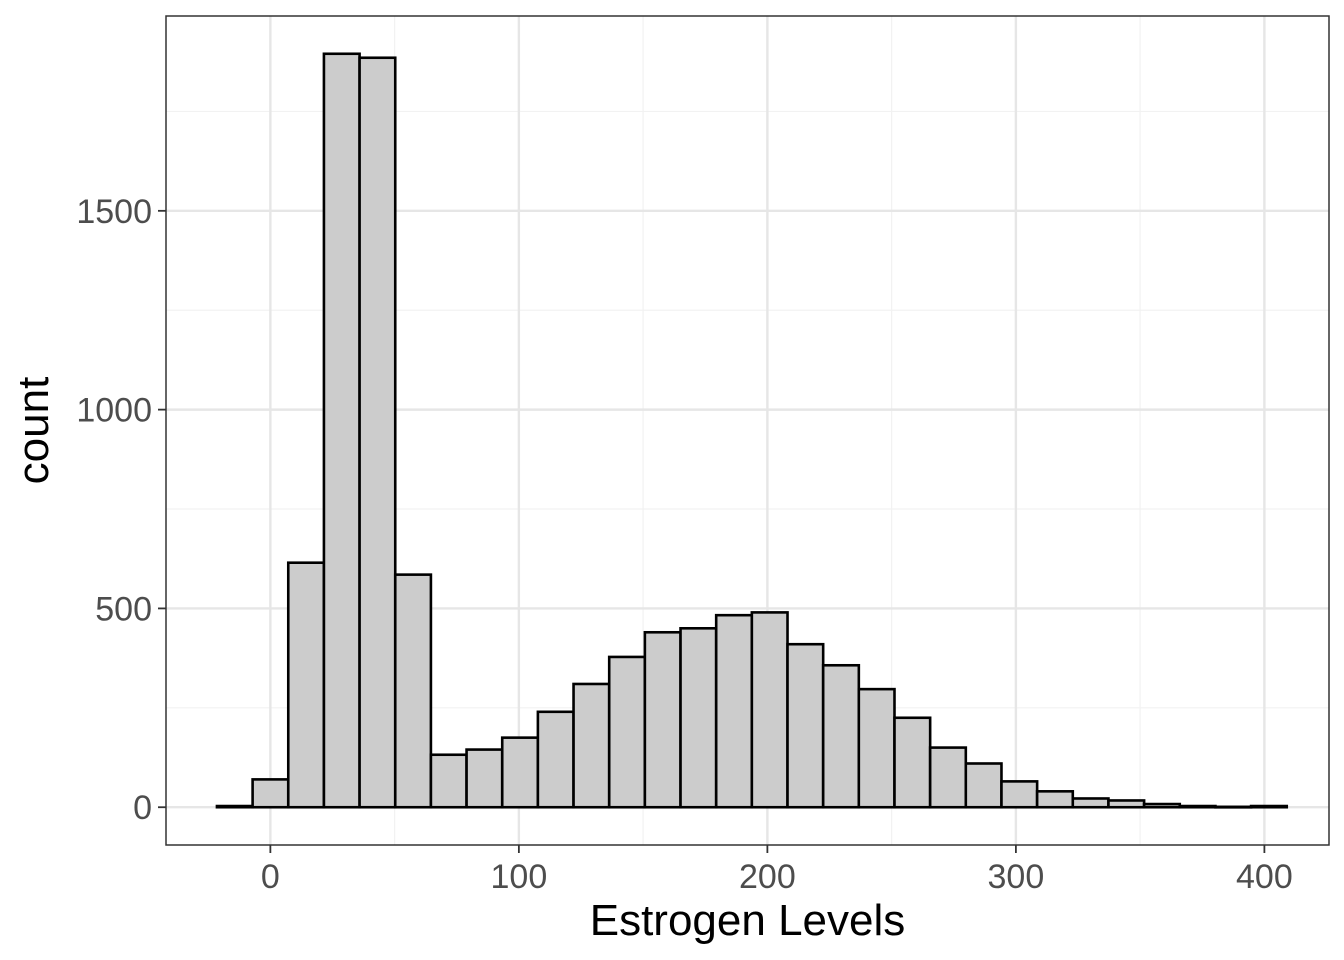  What do you see at coordinates (123, 609) in the screenshot?
I see `y-tick-label: 500` at bounding box center [123, 609].